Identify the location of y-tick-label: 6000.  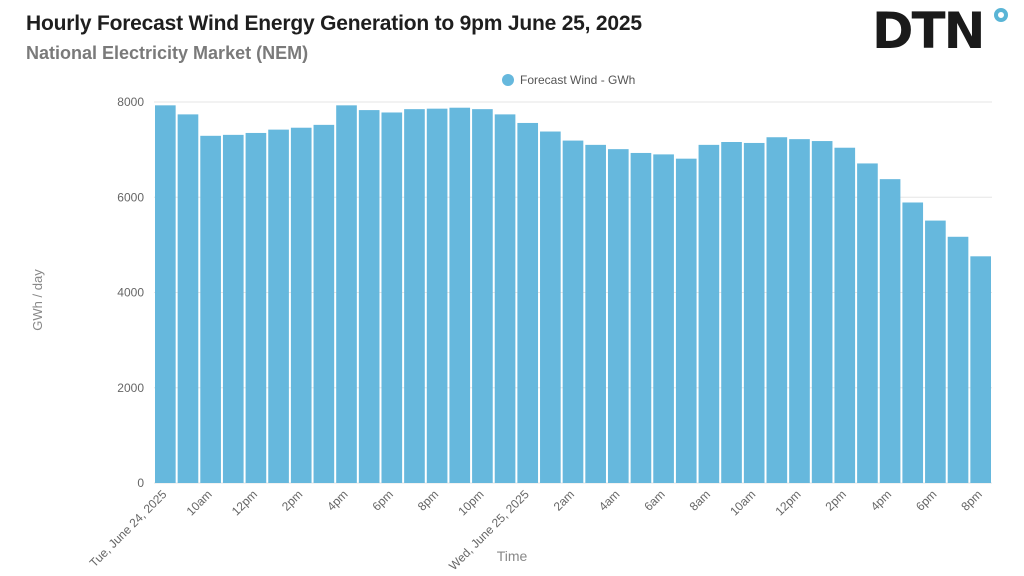
(130, 197).